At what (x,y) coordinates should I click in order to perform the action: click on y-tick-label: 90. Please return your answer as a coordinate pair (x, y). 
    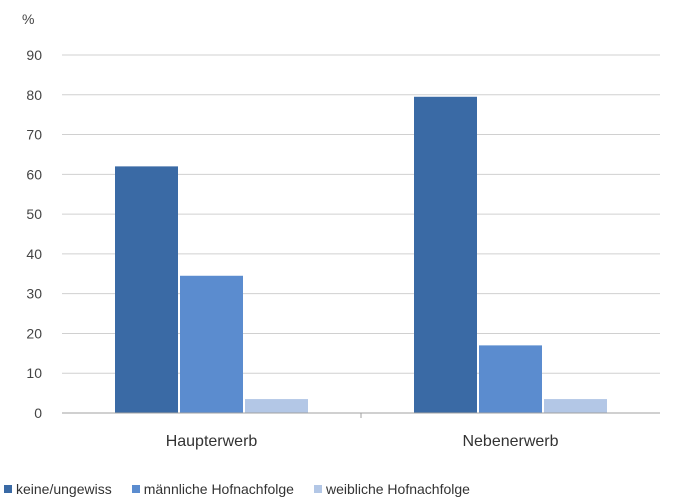
    Looking at the image, I should click on (34, 55).